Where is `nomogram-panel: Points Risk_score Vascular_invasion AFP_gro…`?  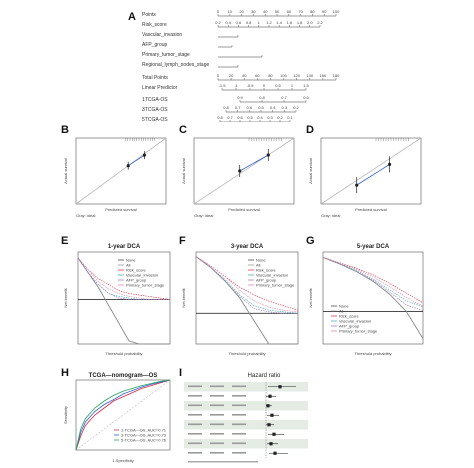 nomogram-panel: Points Risk_score Vascular_invasion AFP_gro… is located at coordinates (241, 66).